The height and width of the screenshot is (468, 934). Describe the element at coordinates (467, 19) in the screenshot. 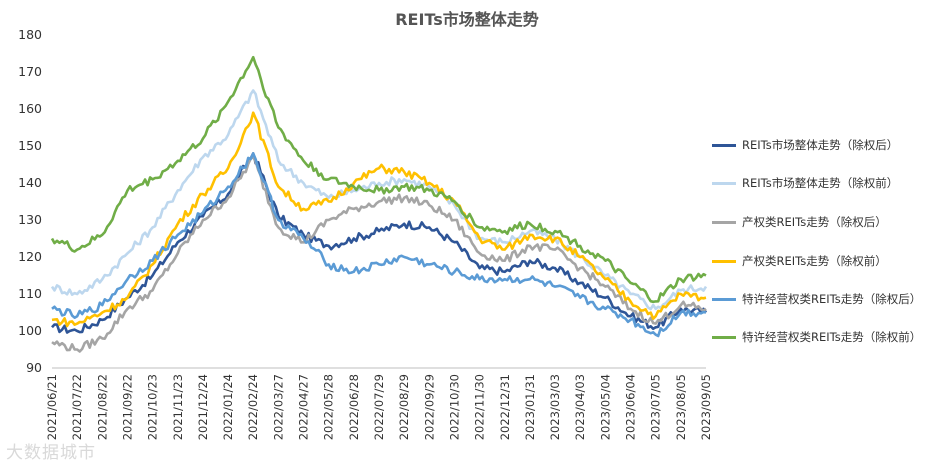

I see `chart-title: REITs市场整体走势` at that location.